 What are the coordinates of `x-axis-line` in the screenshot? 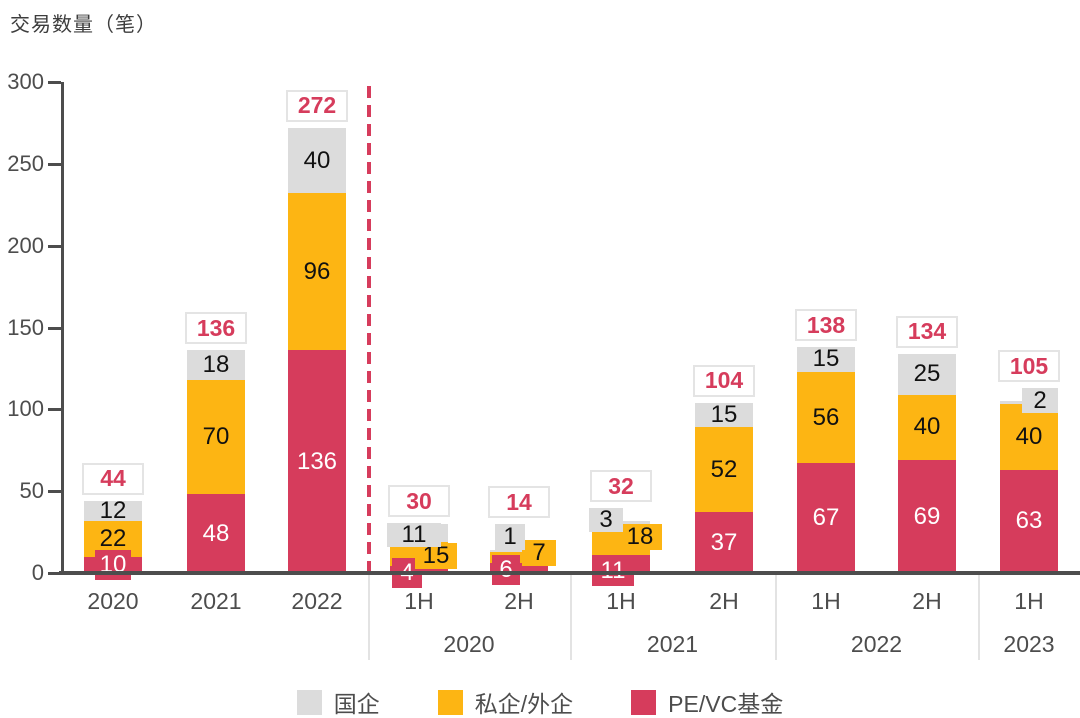 It's located at (569, 573).